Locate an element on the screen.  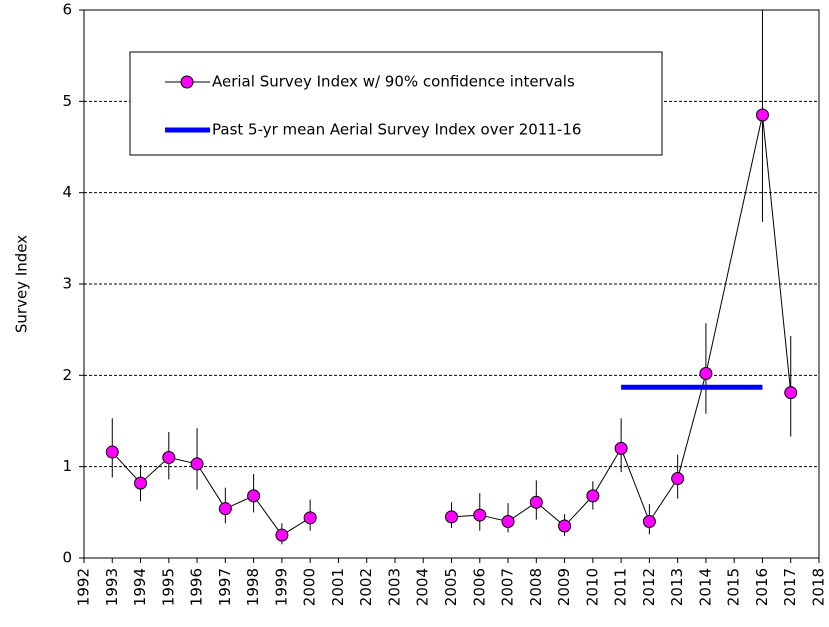
x-tick-label: 2010 is located at coordinates (592, 587).